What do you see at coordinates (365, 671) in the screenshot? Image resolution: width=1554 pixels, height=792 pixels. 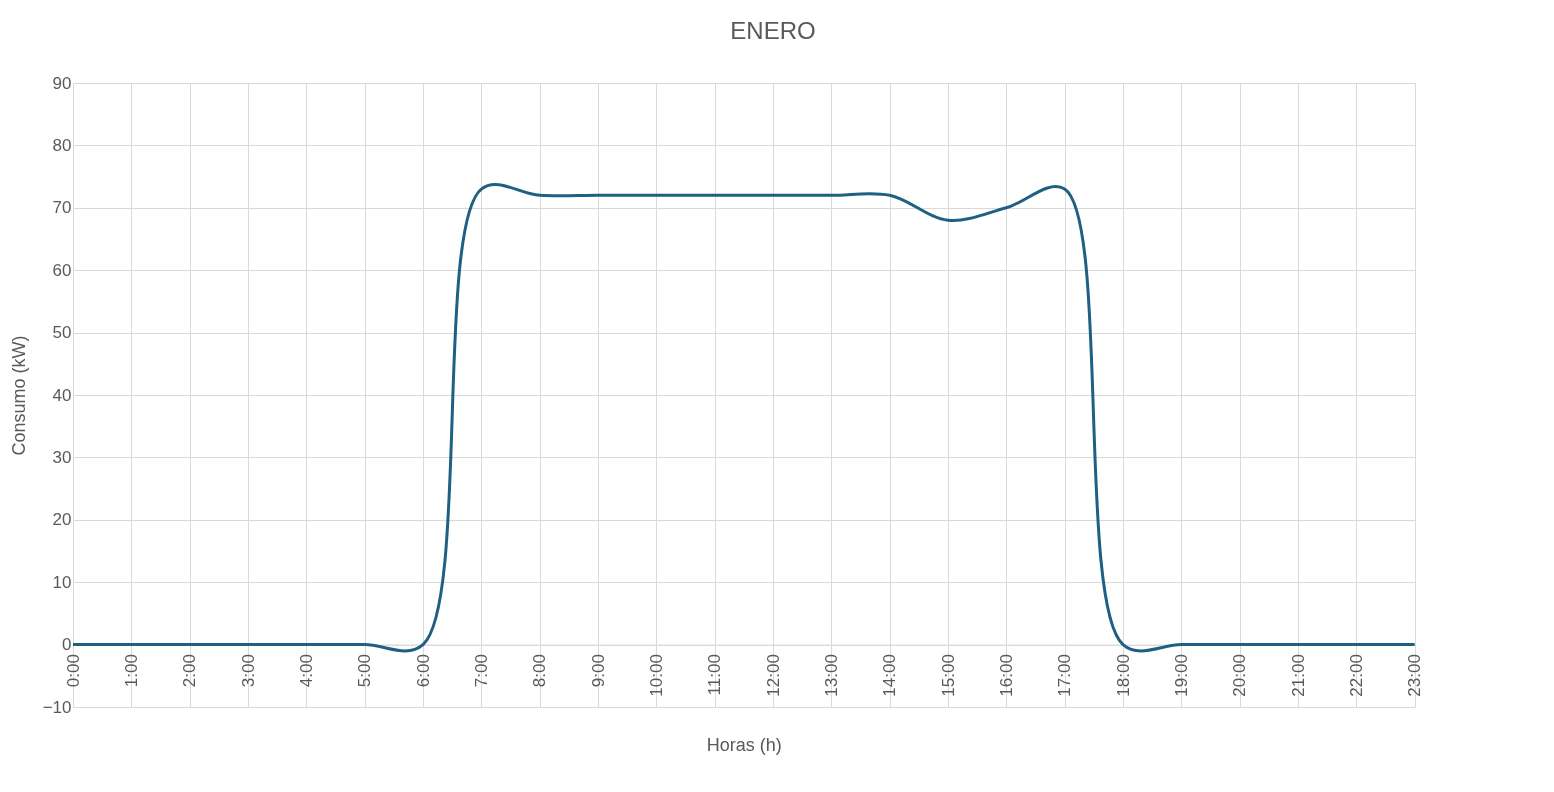 I see `x-tick-label: 5:00` at bounding box center [365, 671].